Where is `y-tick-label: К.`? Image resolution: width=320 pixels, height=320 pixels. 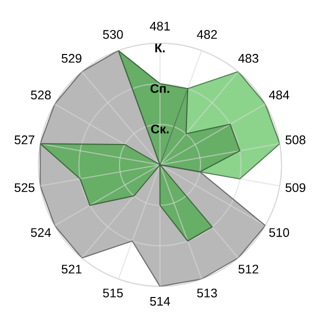 y-tick-label: К. is located at coordinates (160, 48).